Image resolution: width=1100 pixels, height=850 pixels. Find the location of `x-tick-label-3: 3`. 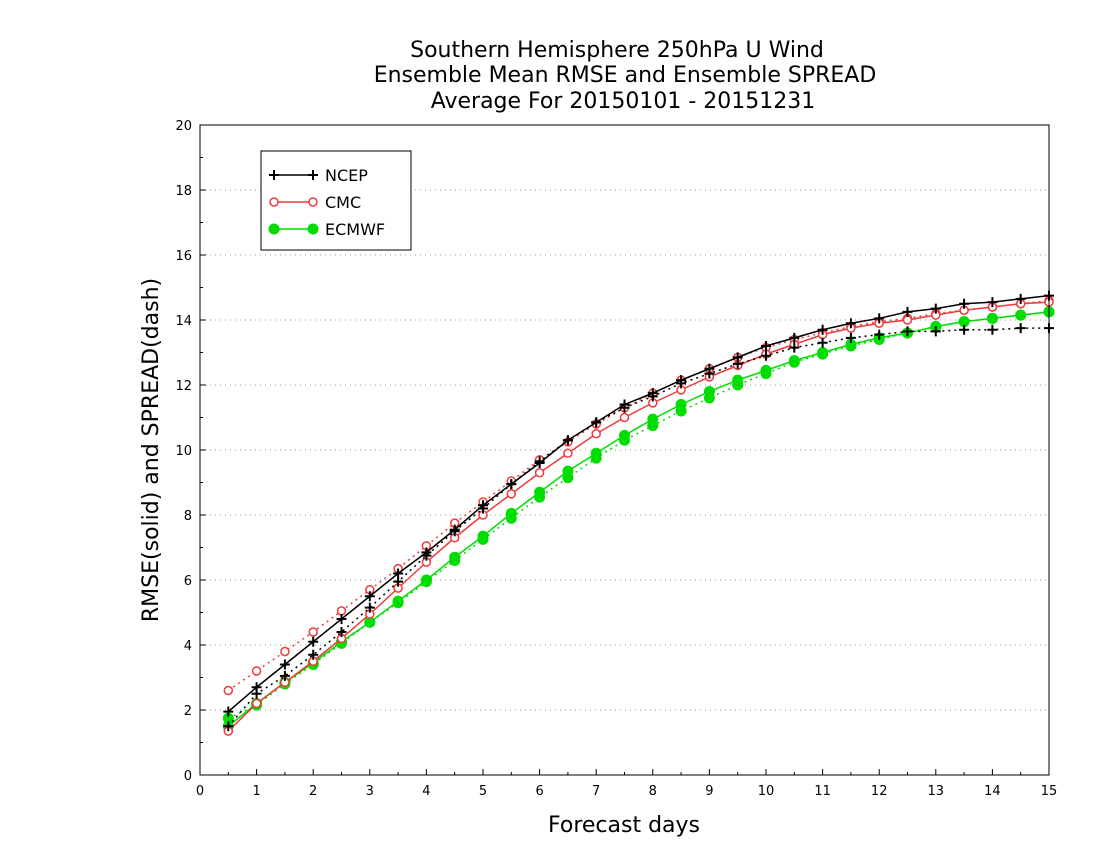

x-tick-label-3: 3 is located at coordinates (370, 791).